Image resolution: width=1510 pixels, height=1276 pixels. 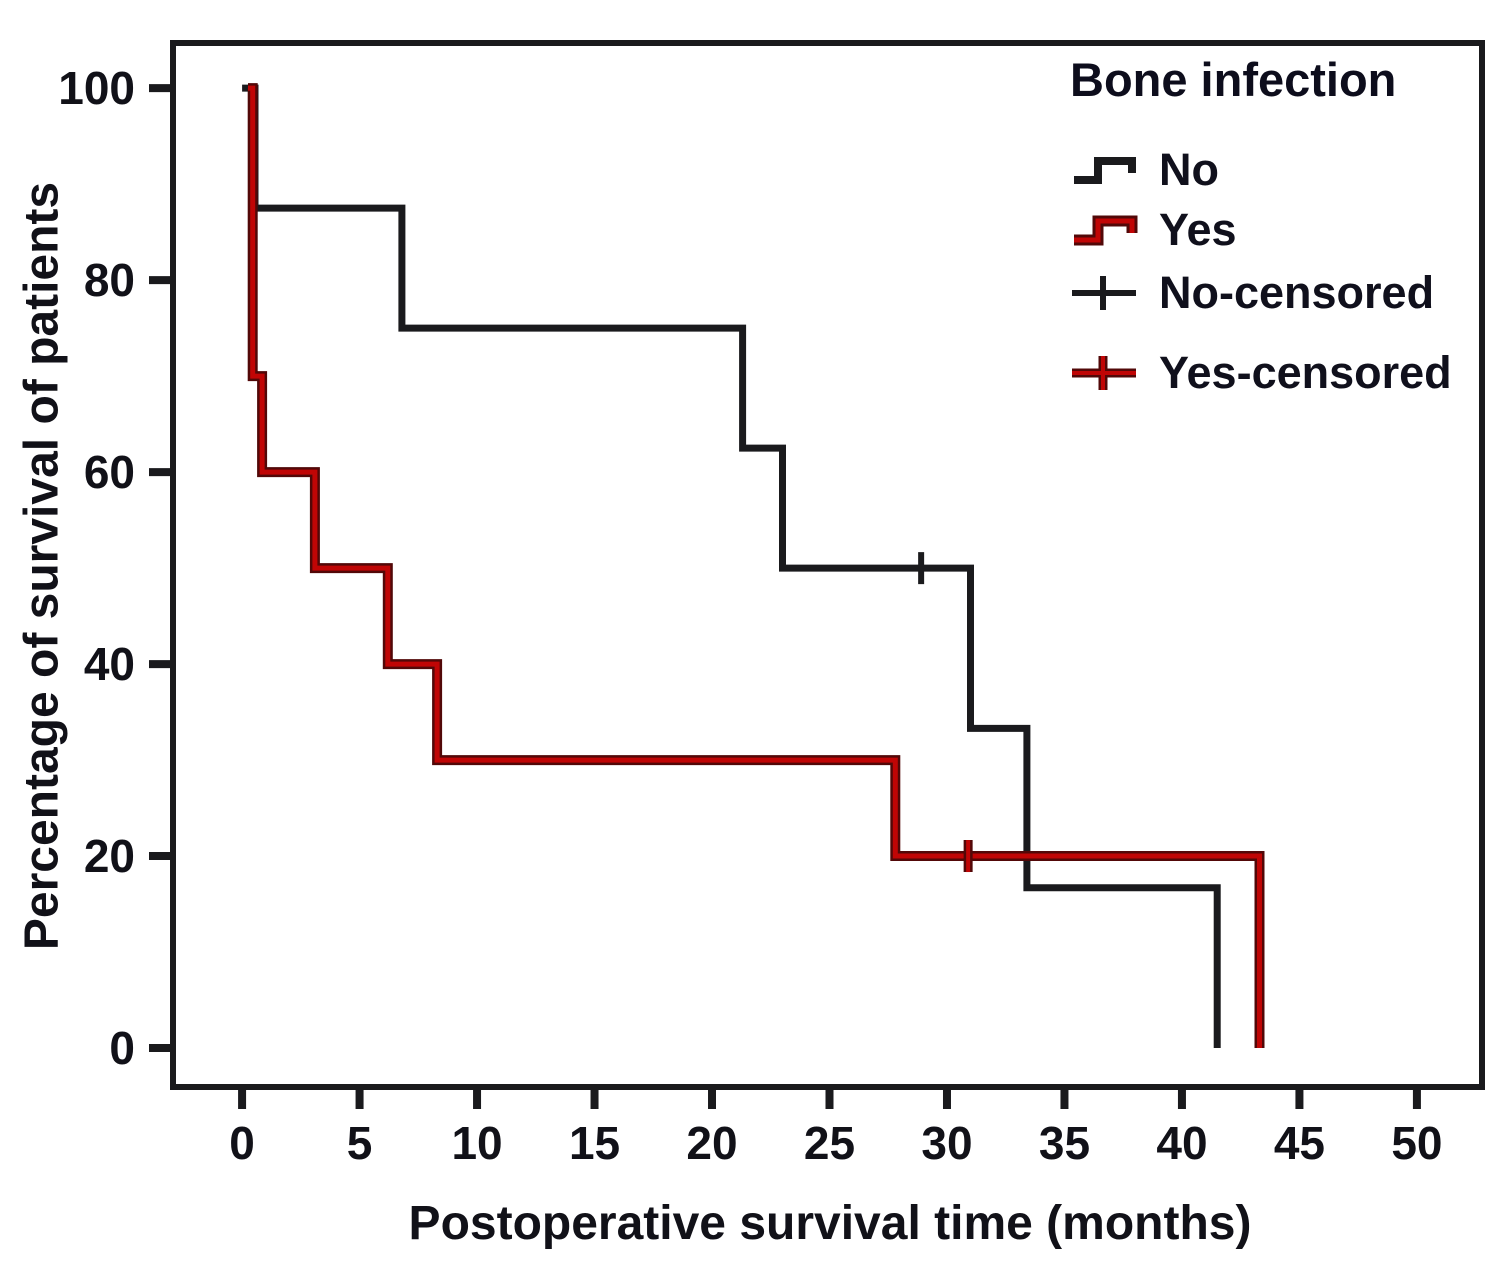 I want to click on x-tick-label: 5, so click(x=360, y=1143).